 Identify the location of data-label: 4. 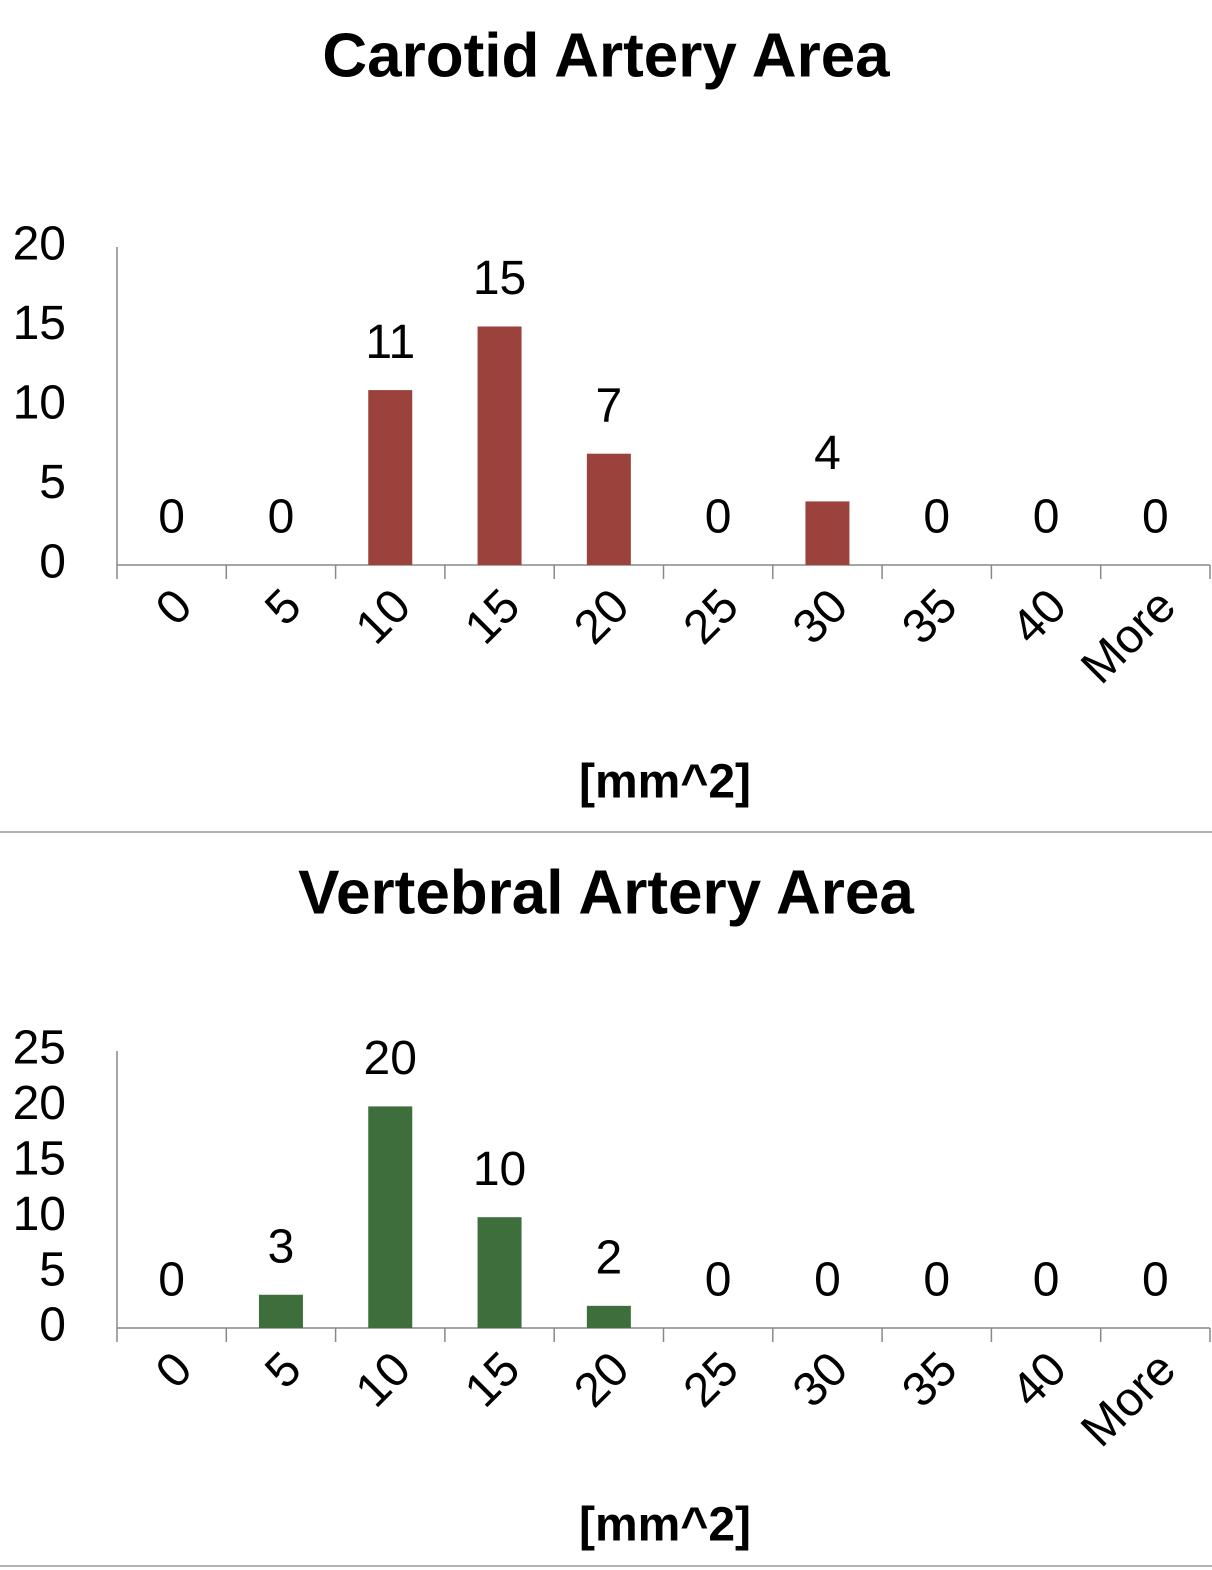
(827, 453).